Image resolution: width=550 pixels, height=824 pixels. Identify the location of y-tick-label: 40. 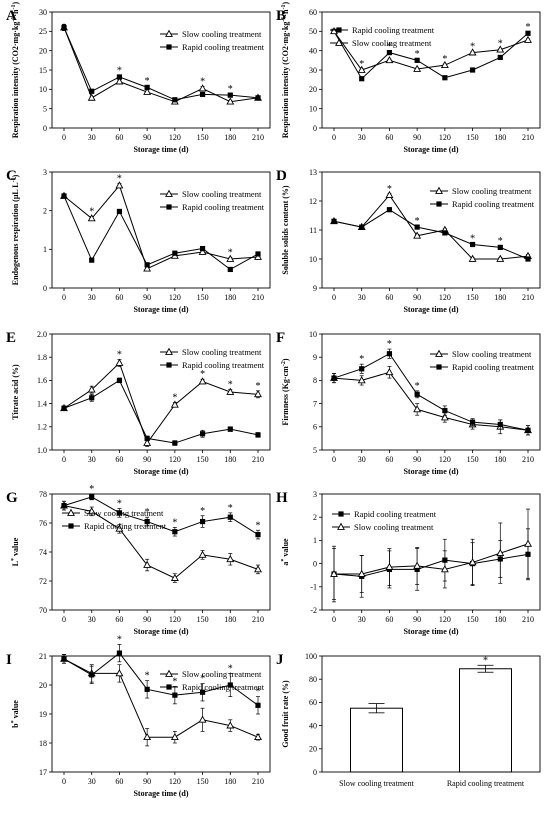
(313, 50).